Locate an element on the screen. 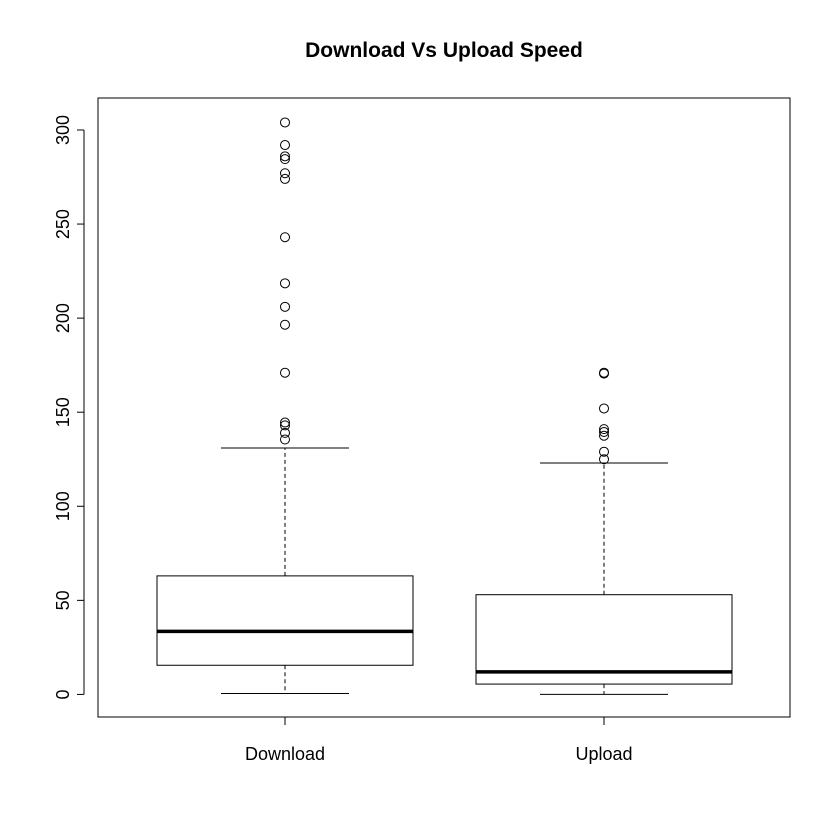 Image resolution: width=840 pixels, height=840 pixels. iqr-box-upload is located at coordinates (604, 639).